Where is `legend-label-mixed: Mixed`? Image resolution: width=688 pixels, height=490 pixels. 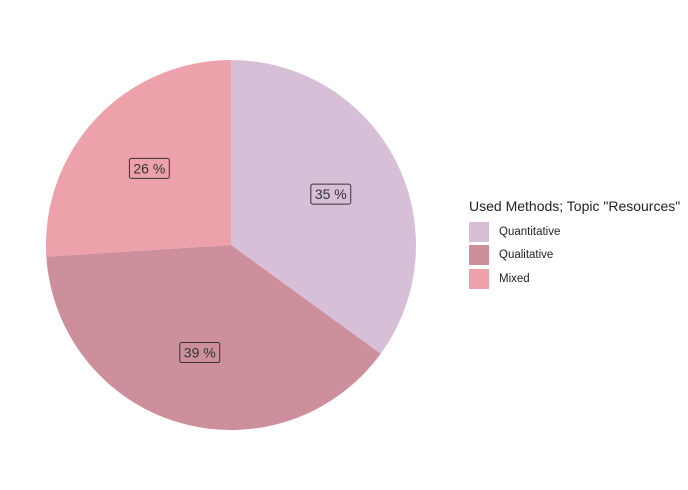 legend-label-mixed: Mixed is located at coordinates (514, 278).